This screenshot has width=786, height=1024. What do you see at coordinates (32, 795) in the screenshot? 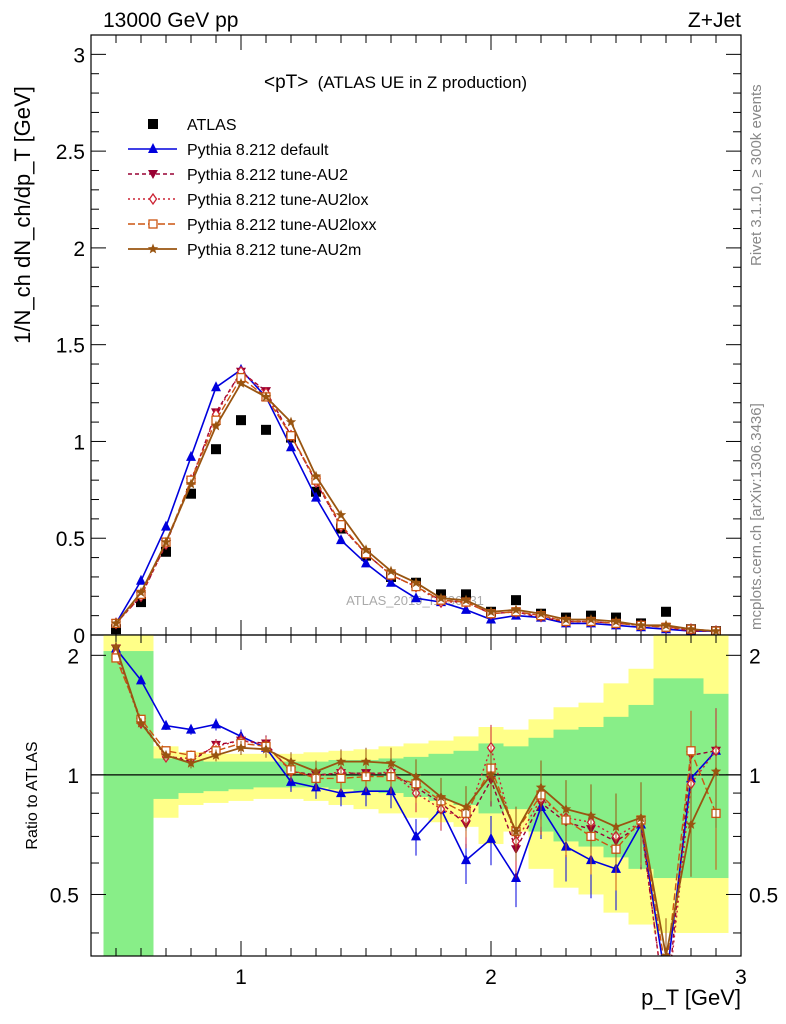
I see `ratio-axis-label: Ratio to ATLAS` at bounding box center [32, 795].